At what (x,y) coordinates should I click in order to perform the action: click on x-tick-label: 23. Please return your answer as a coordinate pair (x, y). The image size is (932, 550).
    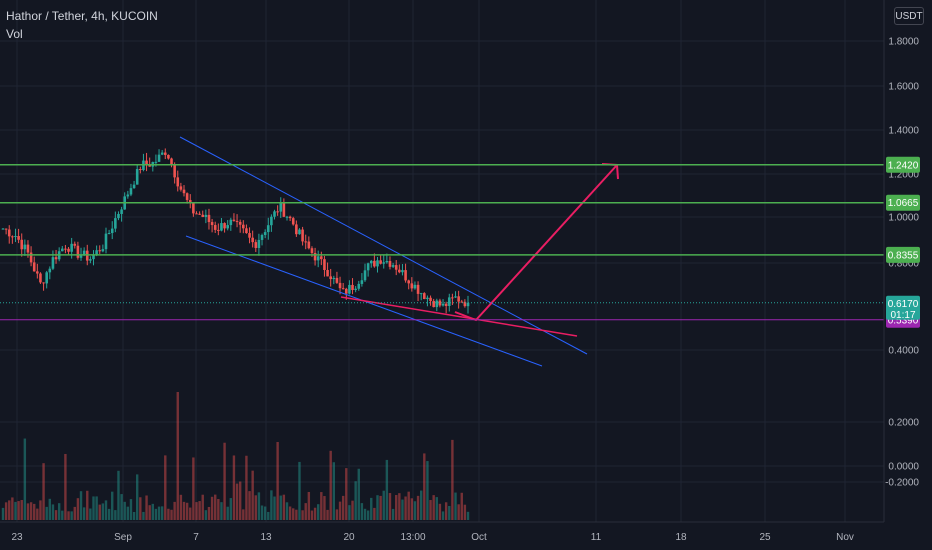
    Looking at the image, I should click on (17, 537).